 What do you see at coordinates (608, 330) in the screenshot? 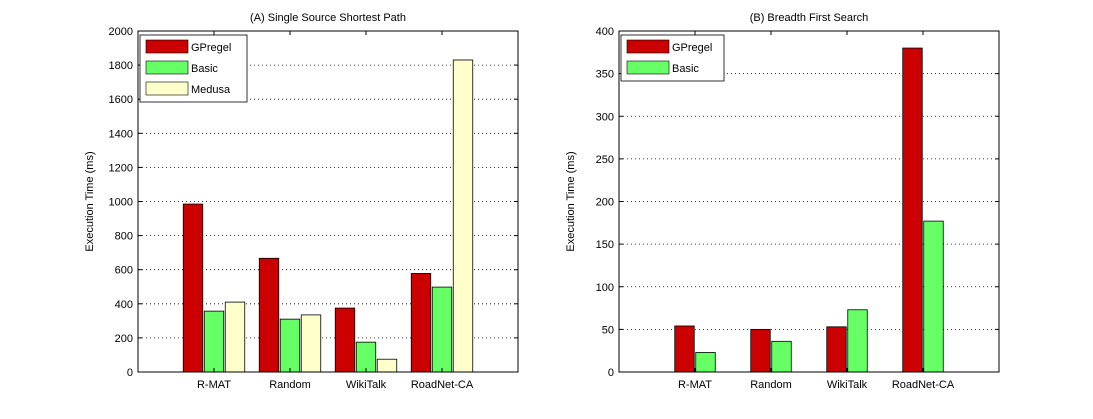
I see `y-tick-label: 50` at bounding box center [608, 330].